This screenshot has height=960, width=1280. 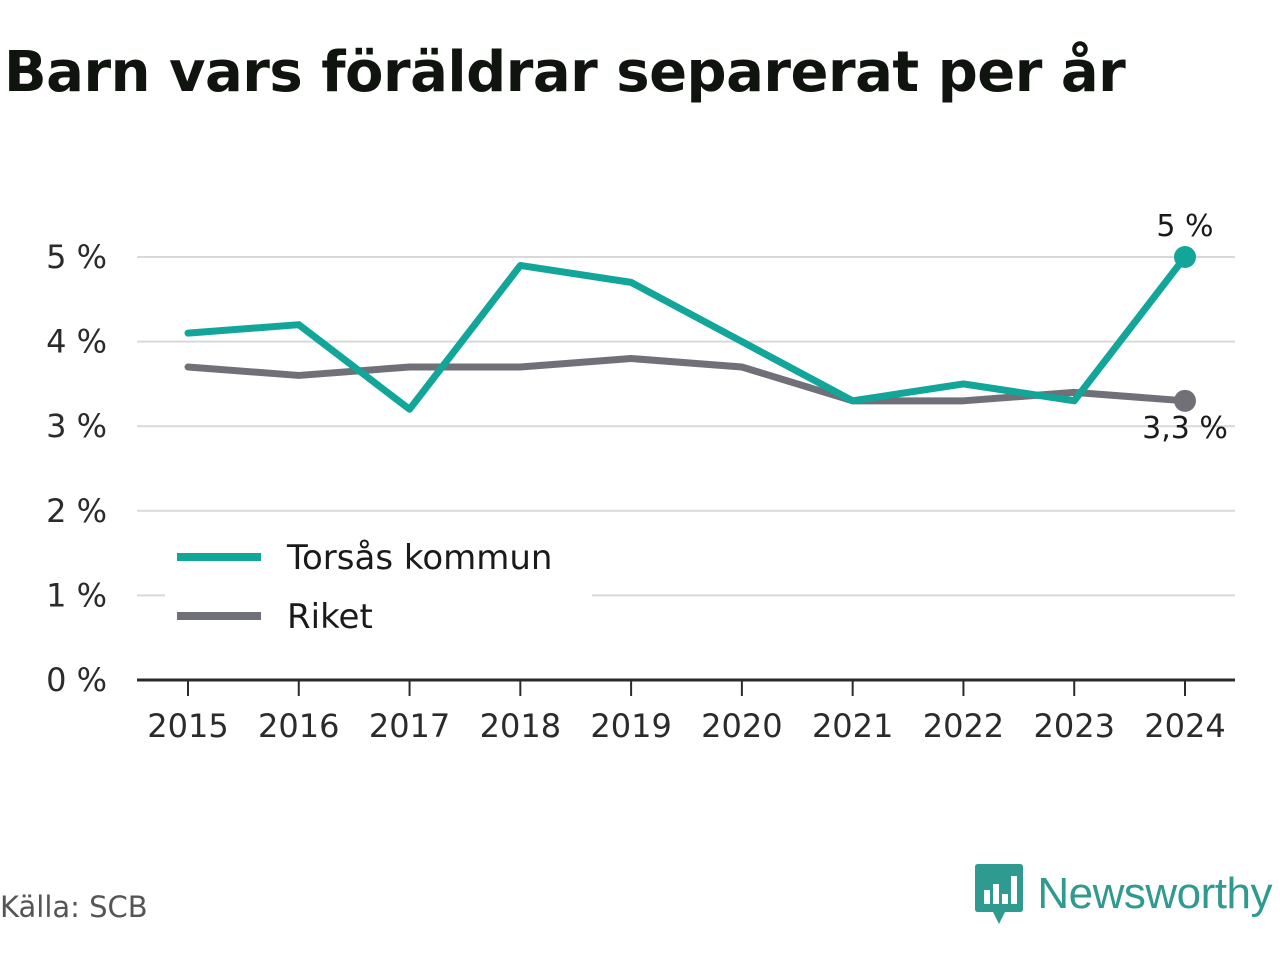 I want to click on brand-logo: Newsworthy, so click(x=1123, y=894).